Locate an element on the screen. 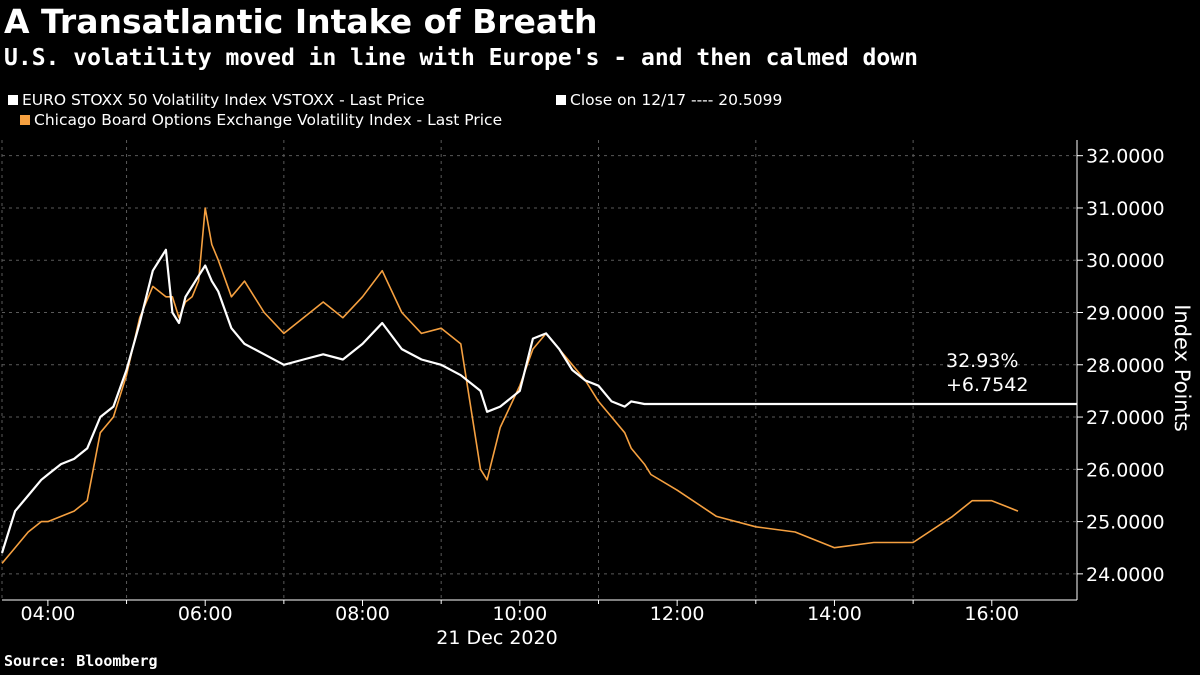 This screenshot has width=1200, height=675. x-axis-label: 21 Dec 2020 is located at coordinates (496, 638).